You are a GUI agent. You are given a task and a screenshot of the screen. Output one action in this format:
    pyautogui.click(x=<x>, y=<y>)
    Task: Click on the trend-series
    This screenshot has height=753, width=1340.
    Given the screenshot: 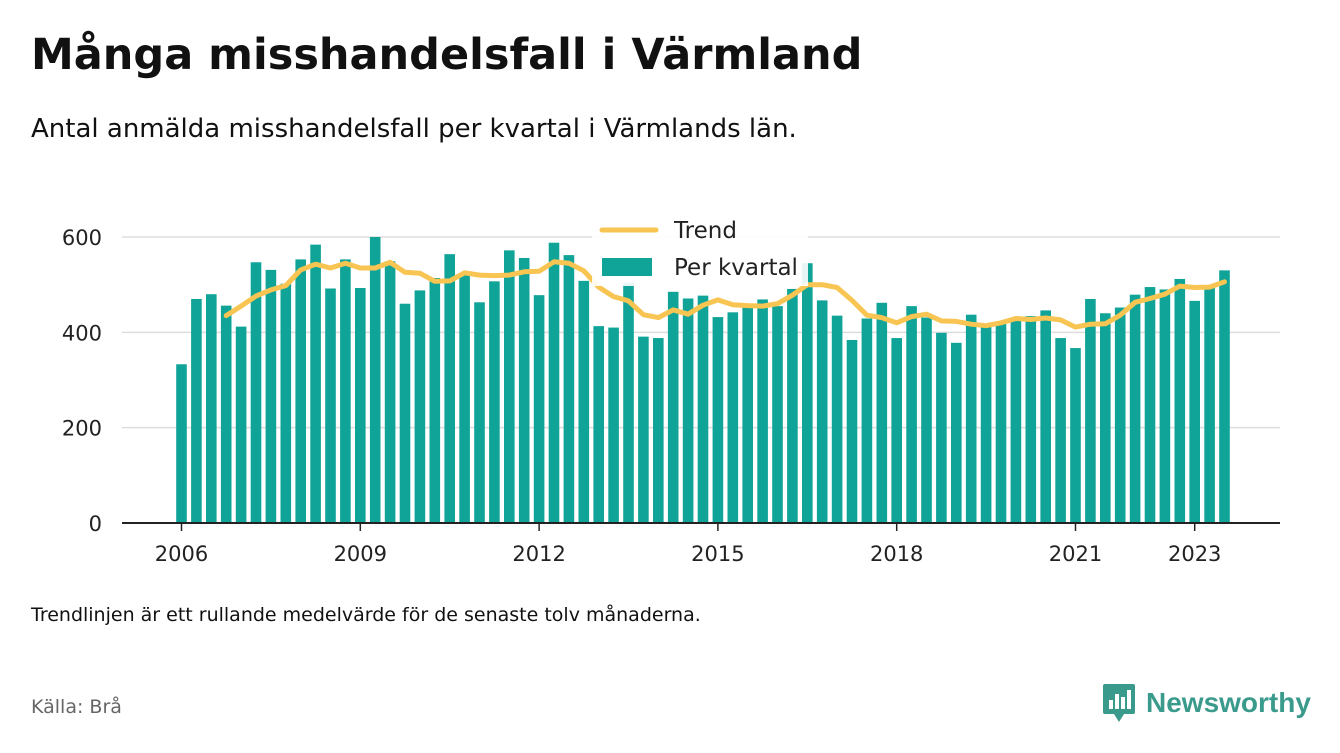 What is the action you would take?
    pyautogui.click(x=725, y=294)
    